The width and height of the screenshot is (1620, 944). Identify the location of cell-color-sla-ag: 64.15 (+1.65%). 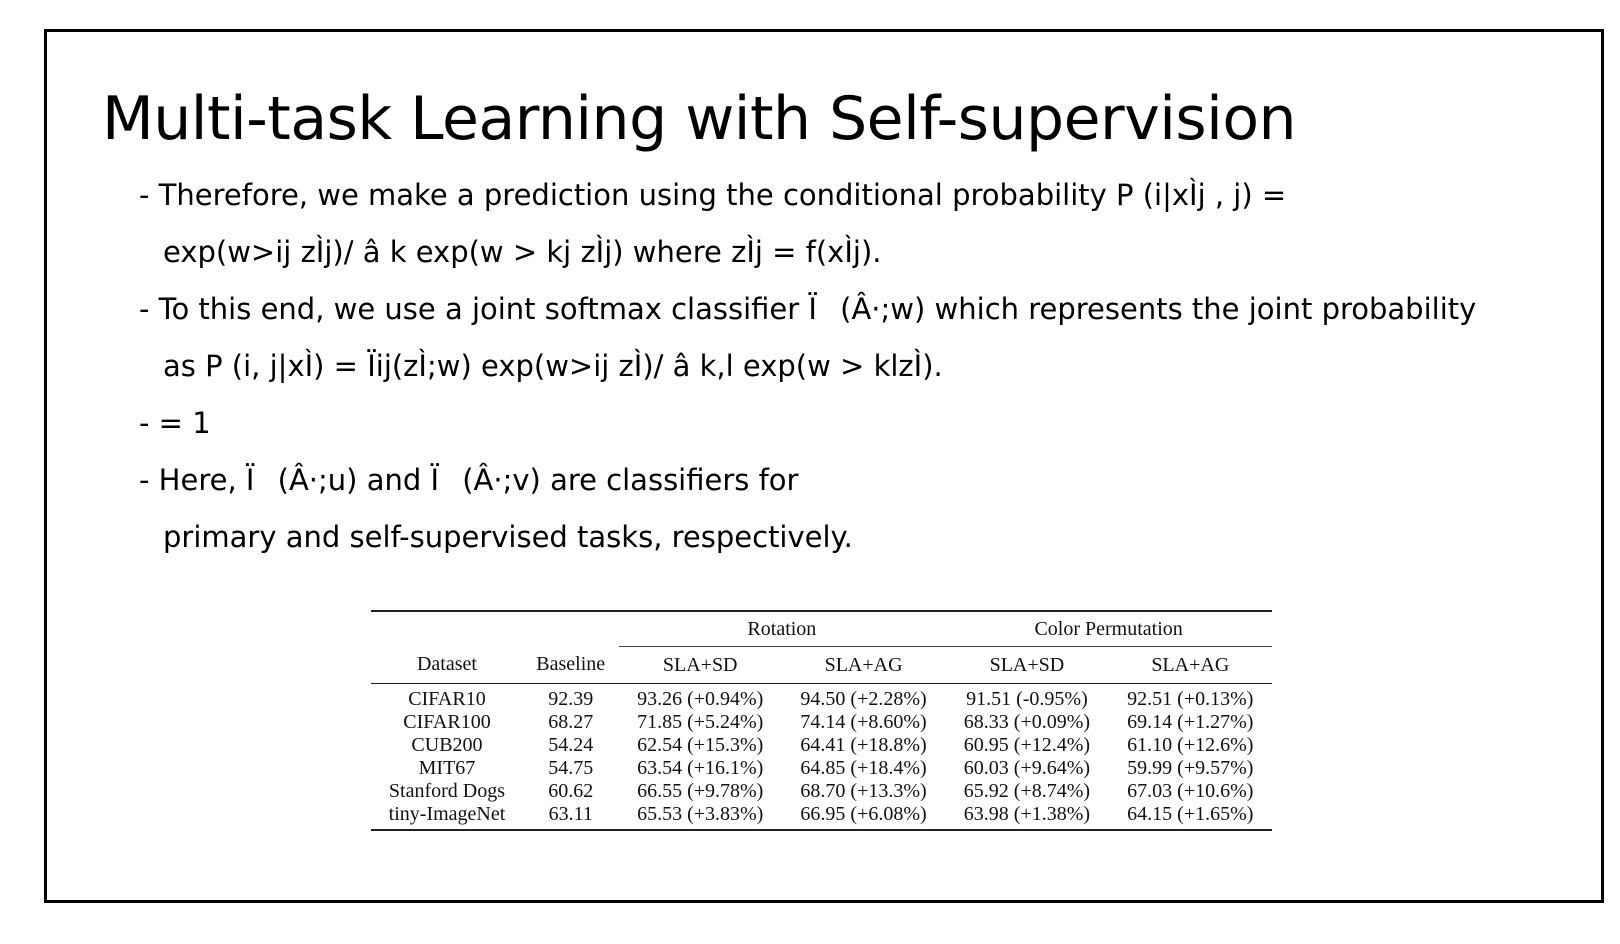
(1190, 816).